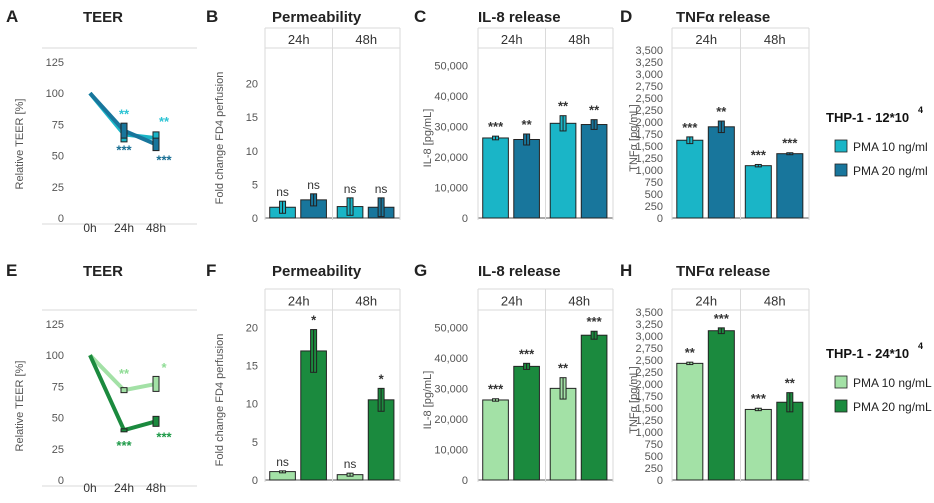  I want to click on panel-title: TEER, so click(103, 17).